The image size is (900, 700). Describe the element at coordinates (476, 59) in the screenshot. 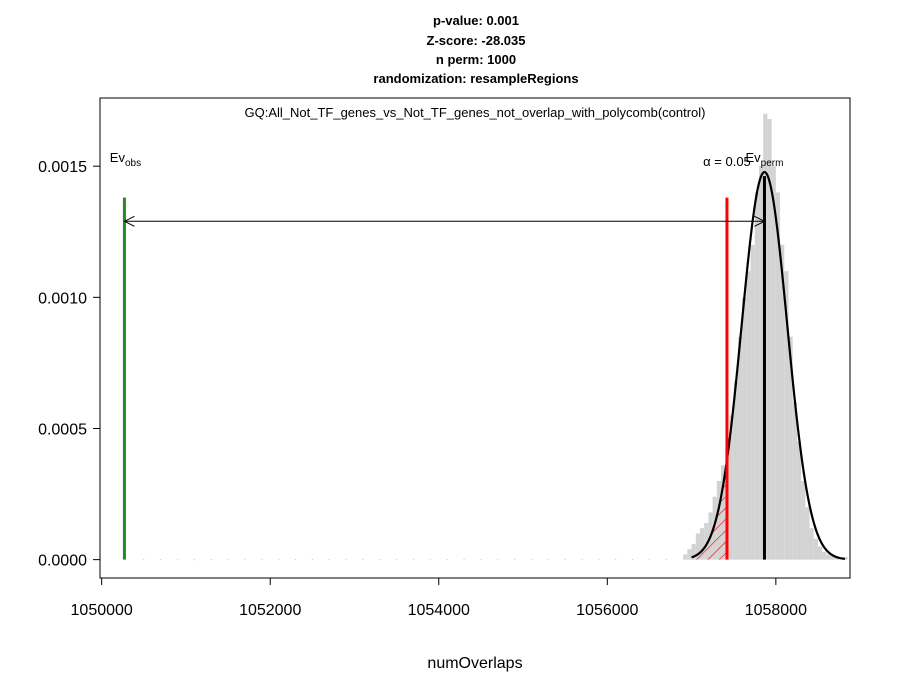

I see `title-nperm: n perm: 1000` at that location.